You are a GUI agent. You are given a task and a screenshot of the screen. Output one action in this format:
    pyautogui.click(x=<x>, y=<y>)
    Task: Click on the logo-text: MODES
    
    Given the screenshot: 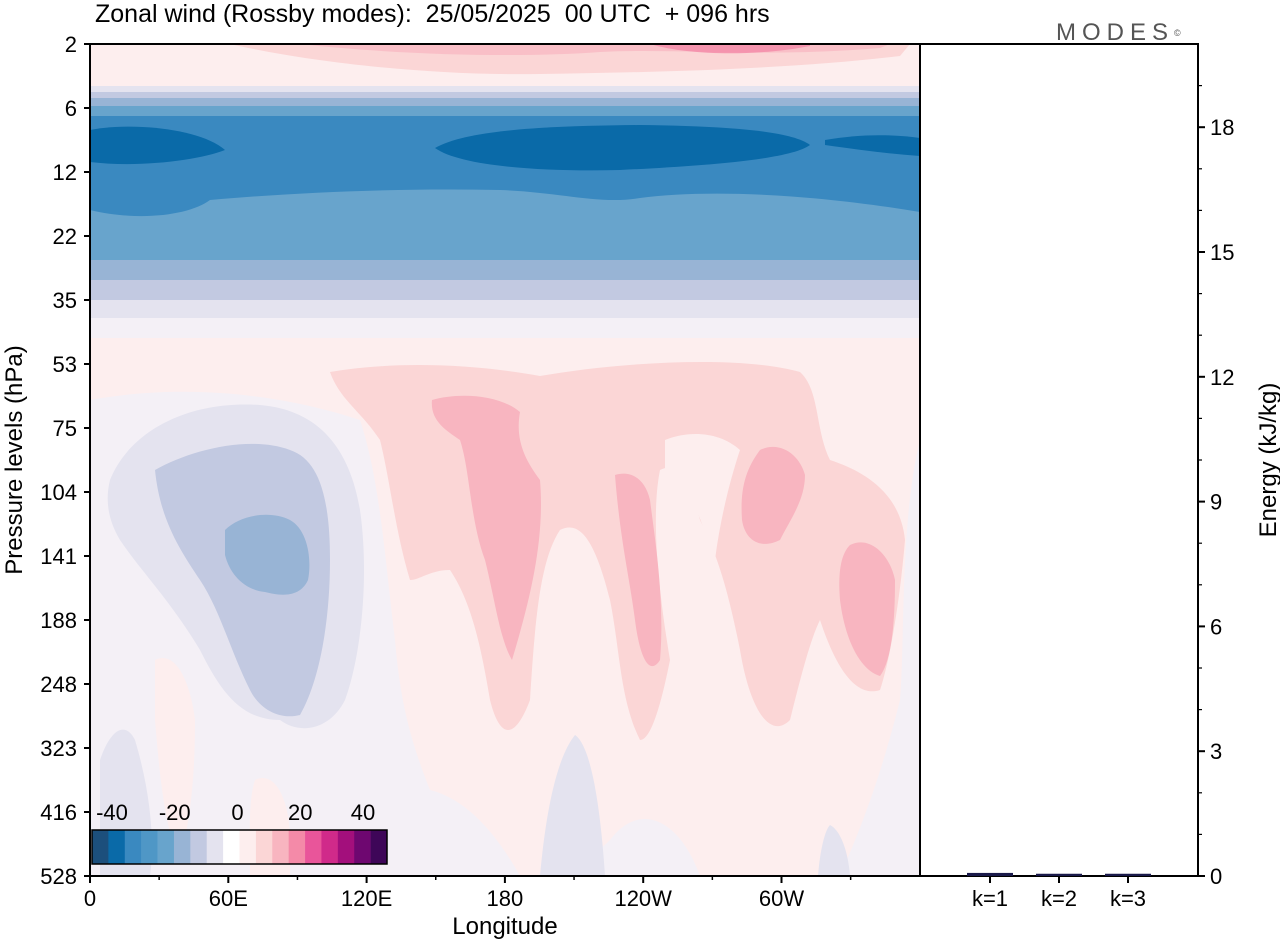 What is the action you would take?
    pyautogui.click(x=1115, y=32)
    